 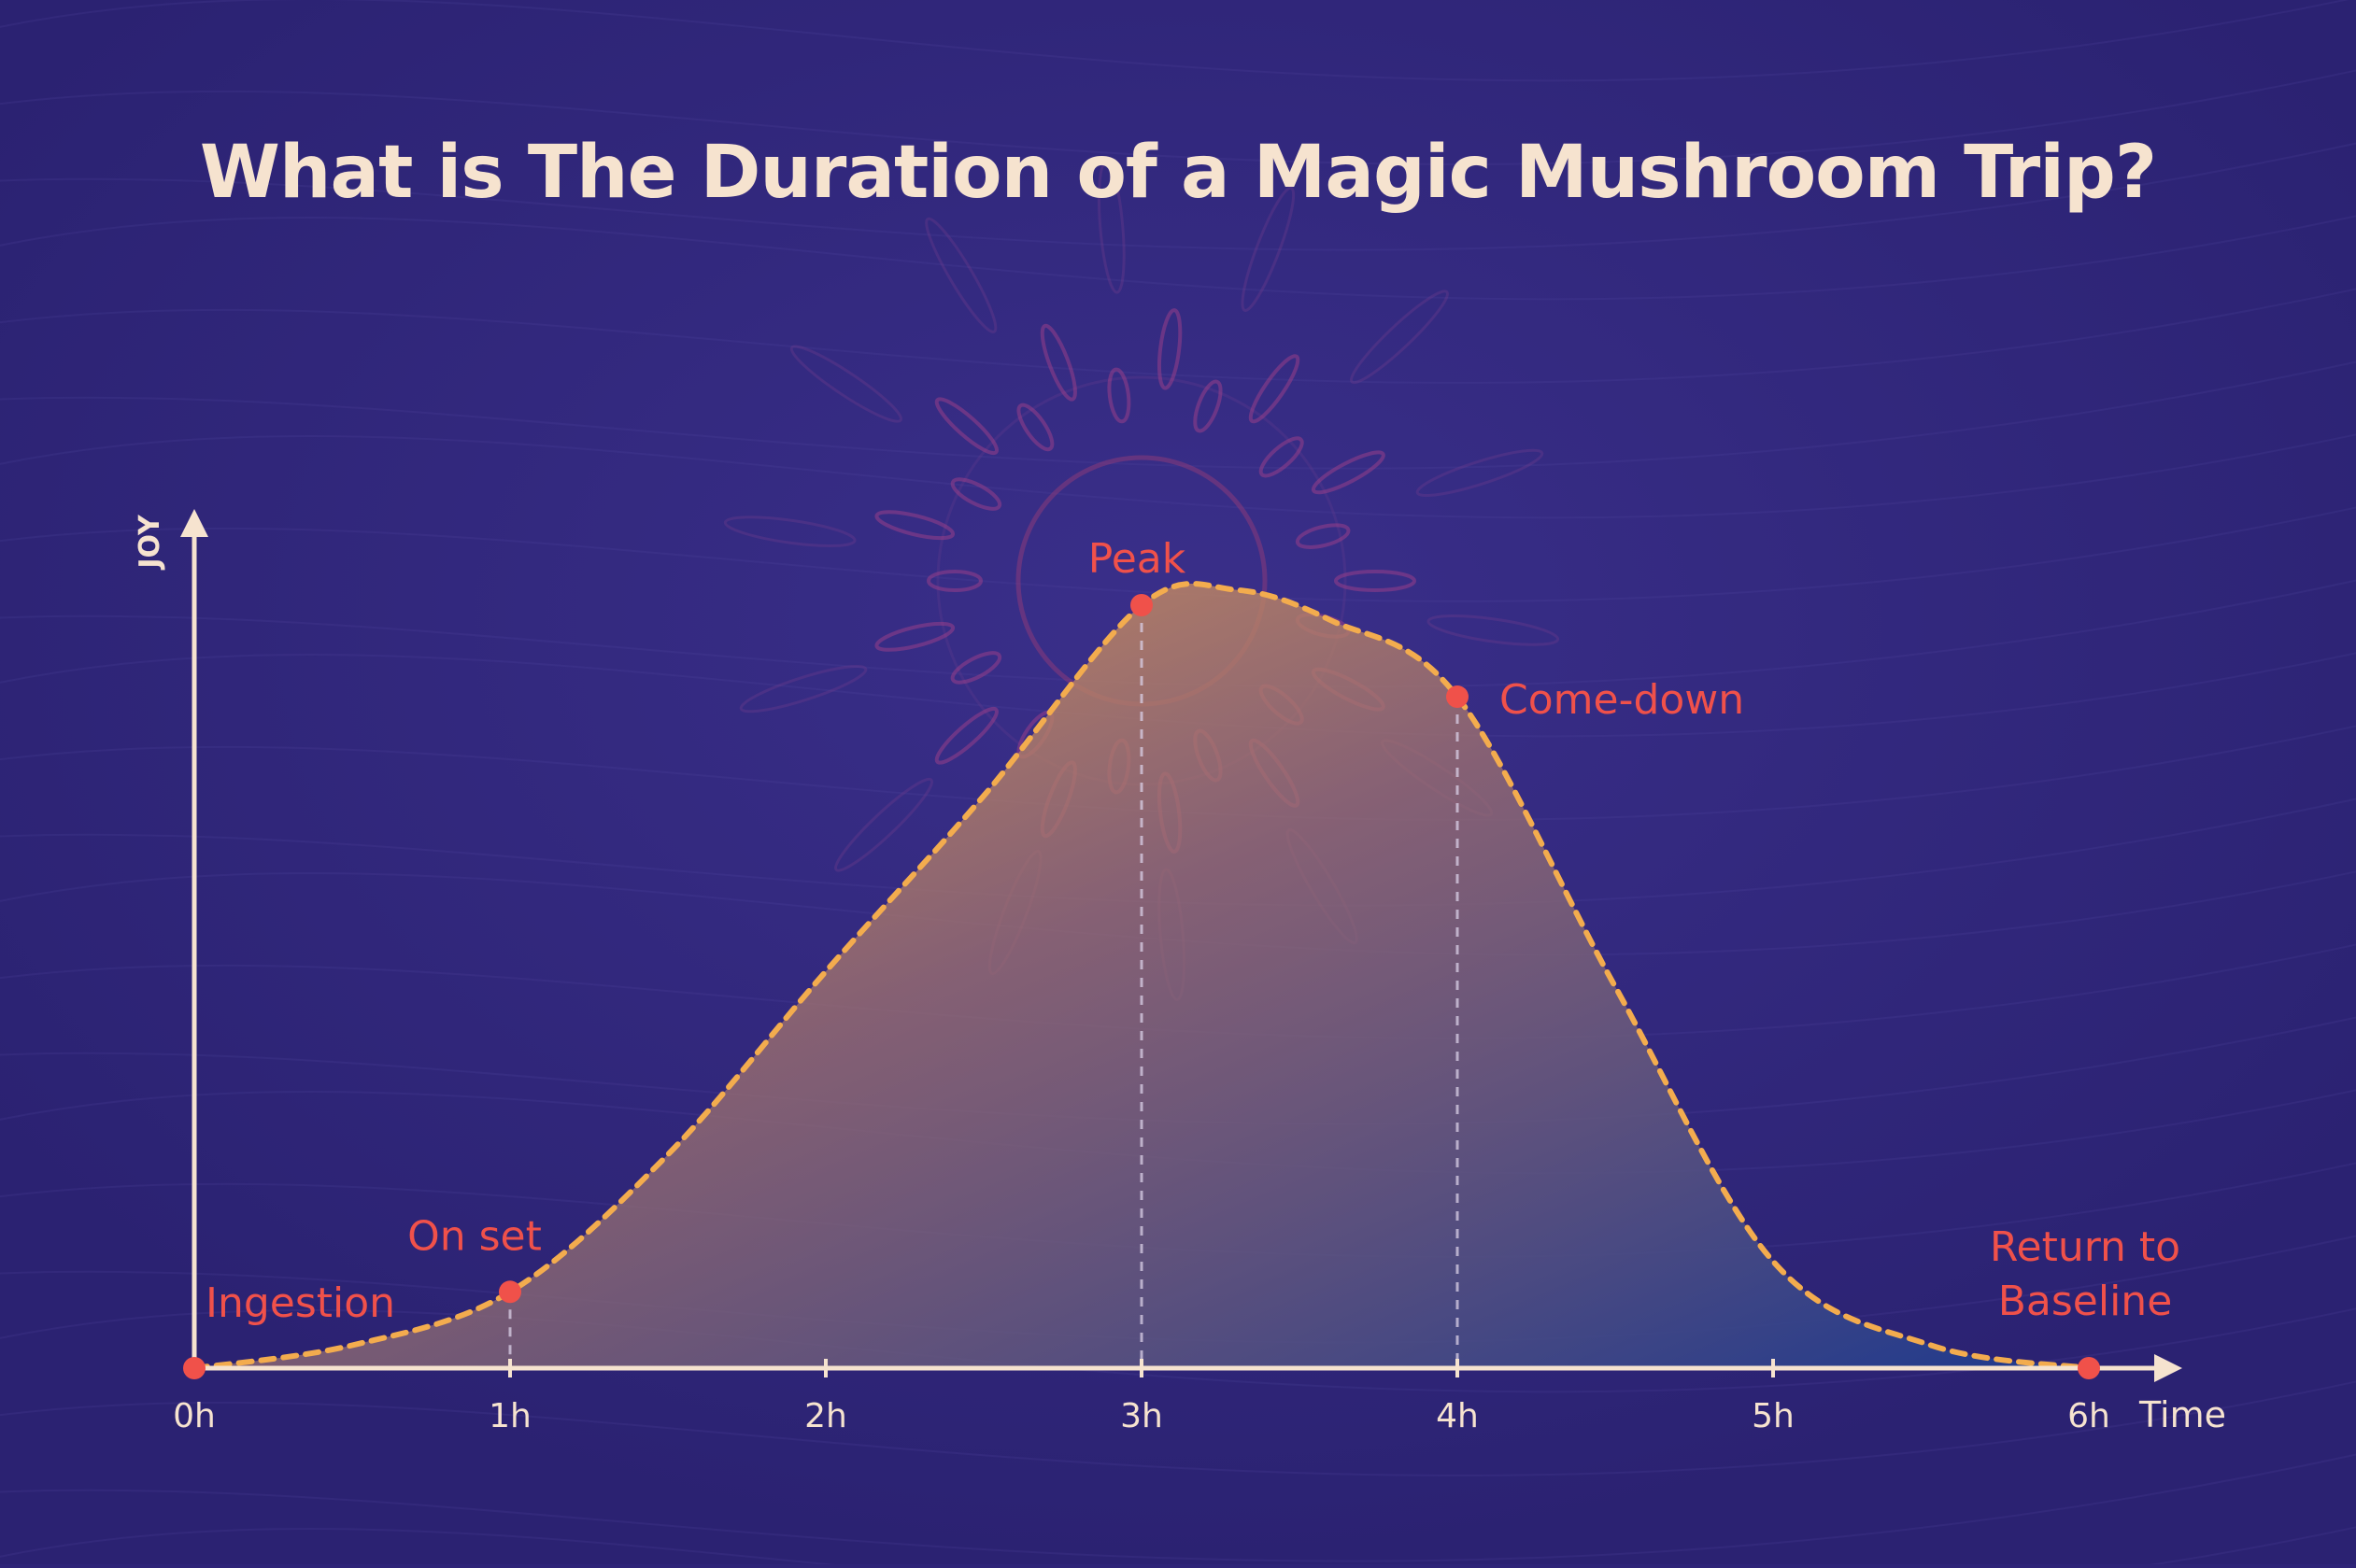 What do you see at coordinates (1458, 1416) in the screenshot?
I see `x-tick-label: 4h` at bounding box center [1458, 1416].